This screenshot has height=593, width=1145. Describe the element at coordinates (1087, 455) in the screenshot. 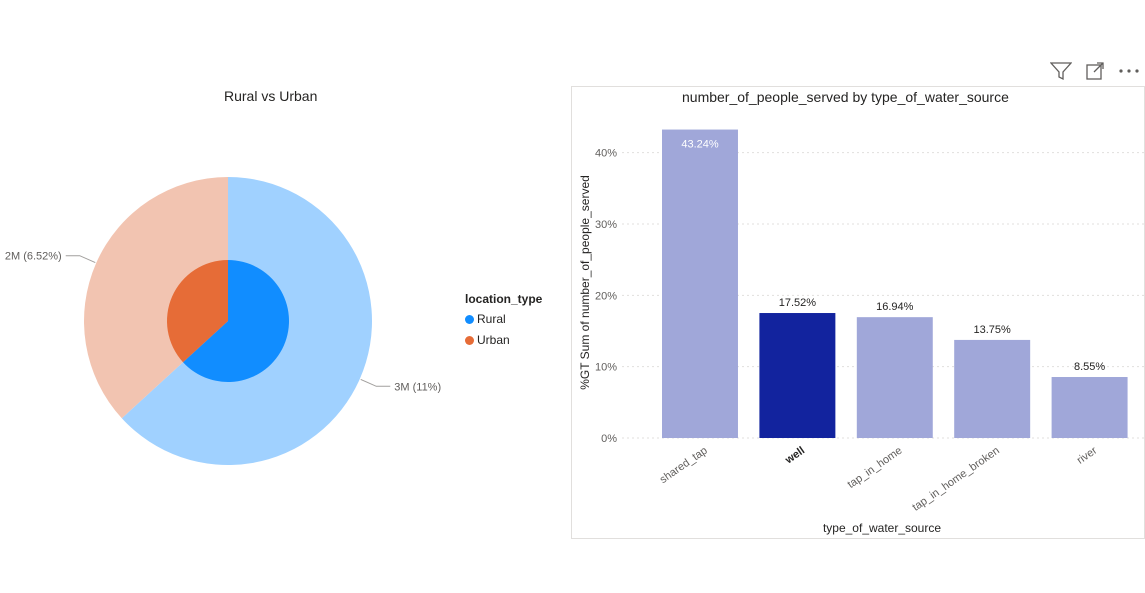

I see `x-tick-label: river` at that location.